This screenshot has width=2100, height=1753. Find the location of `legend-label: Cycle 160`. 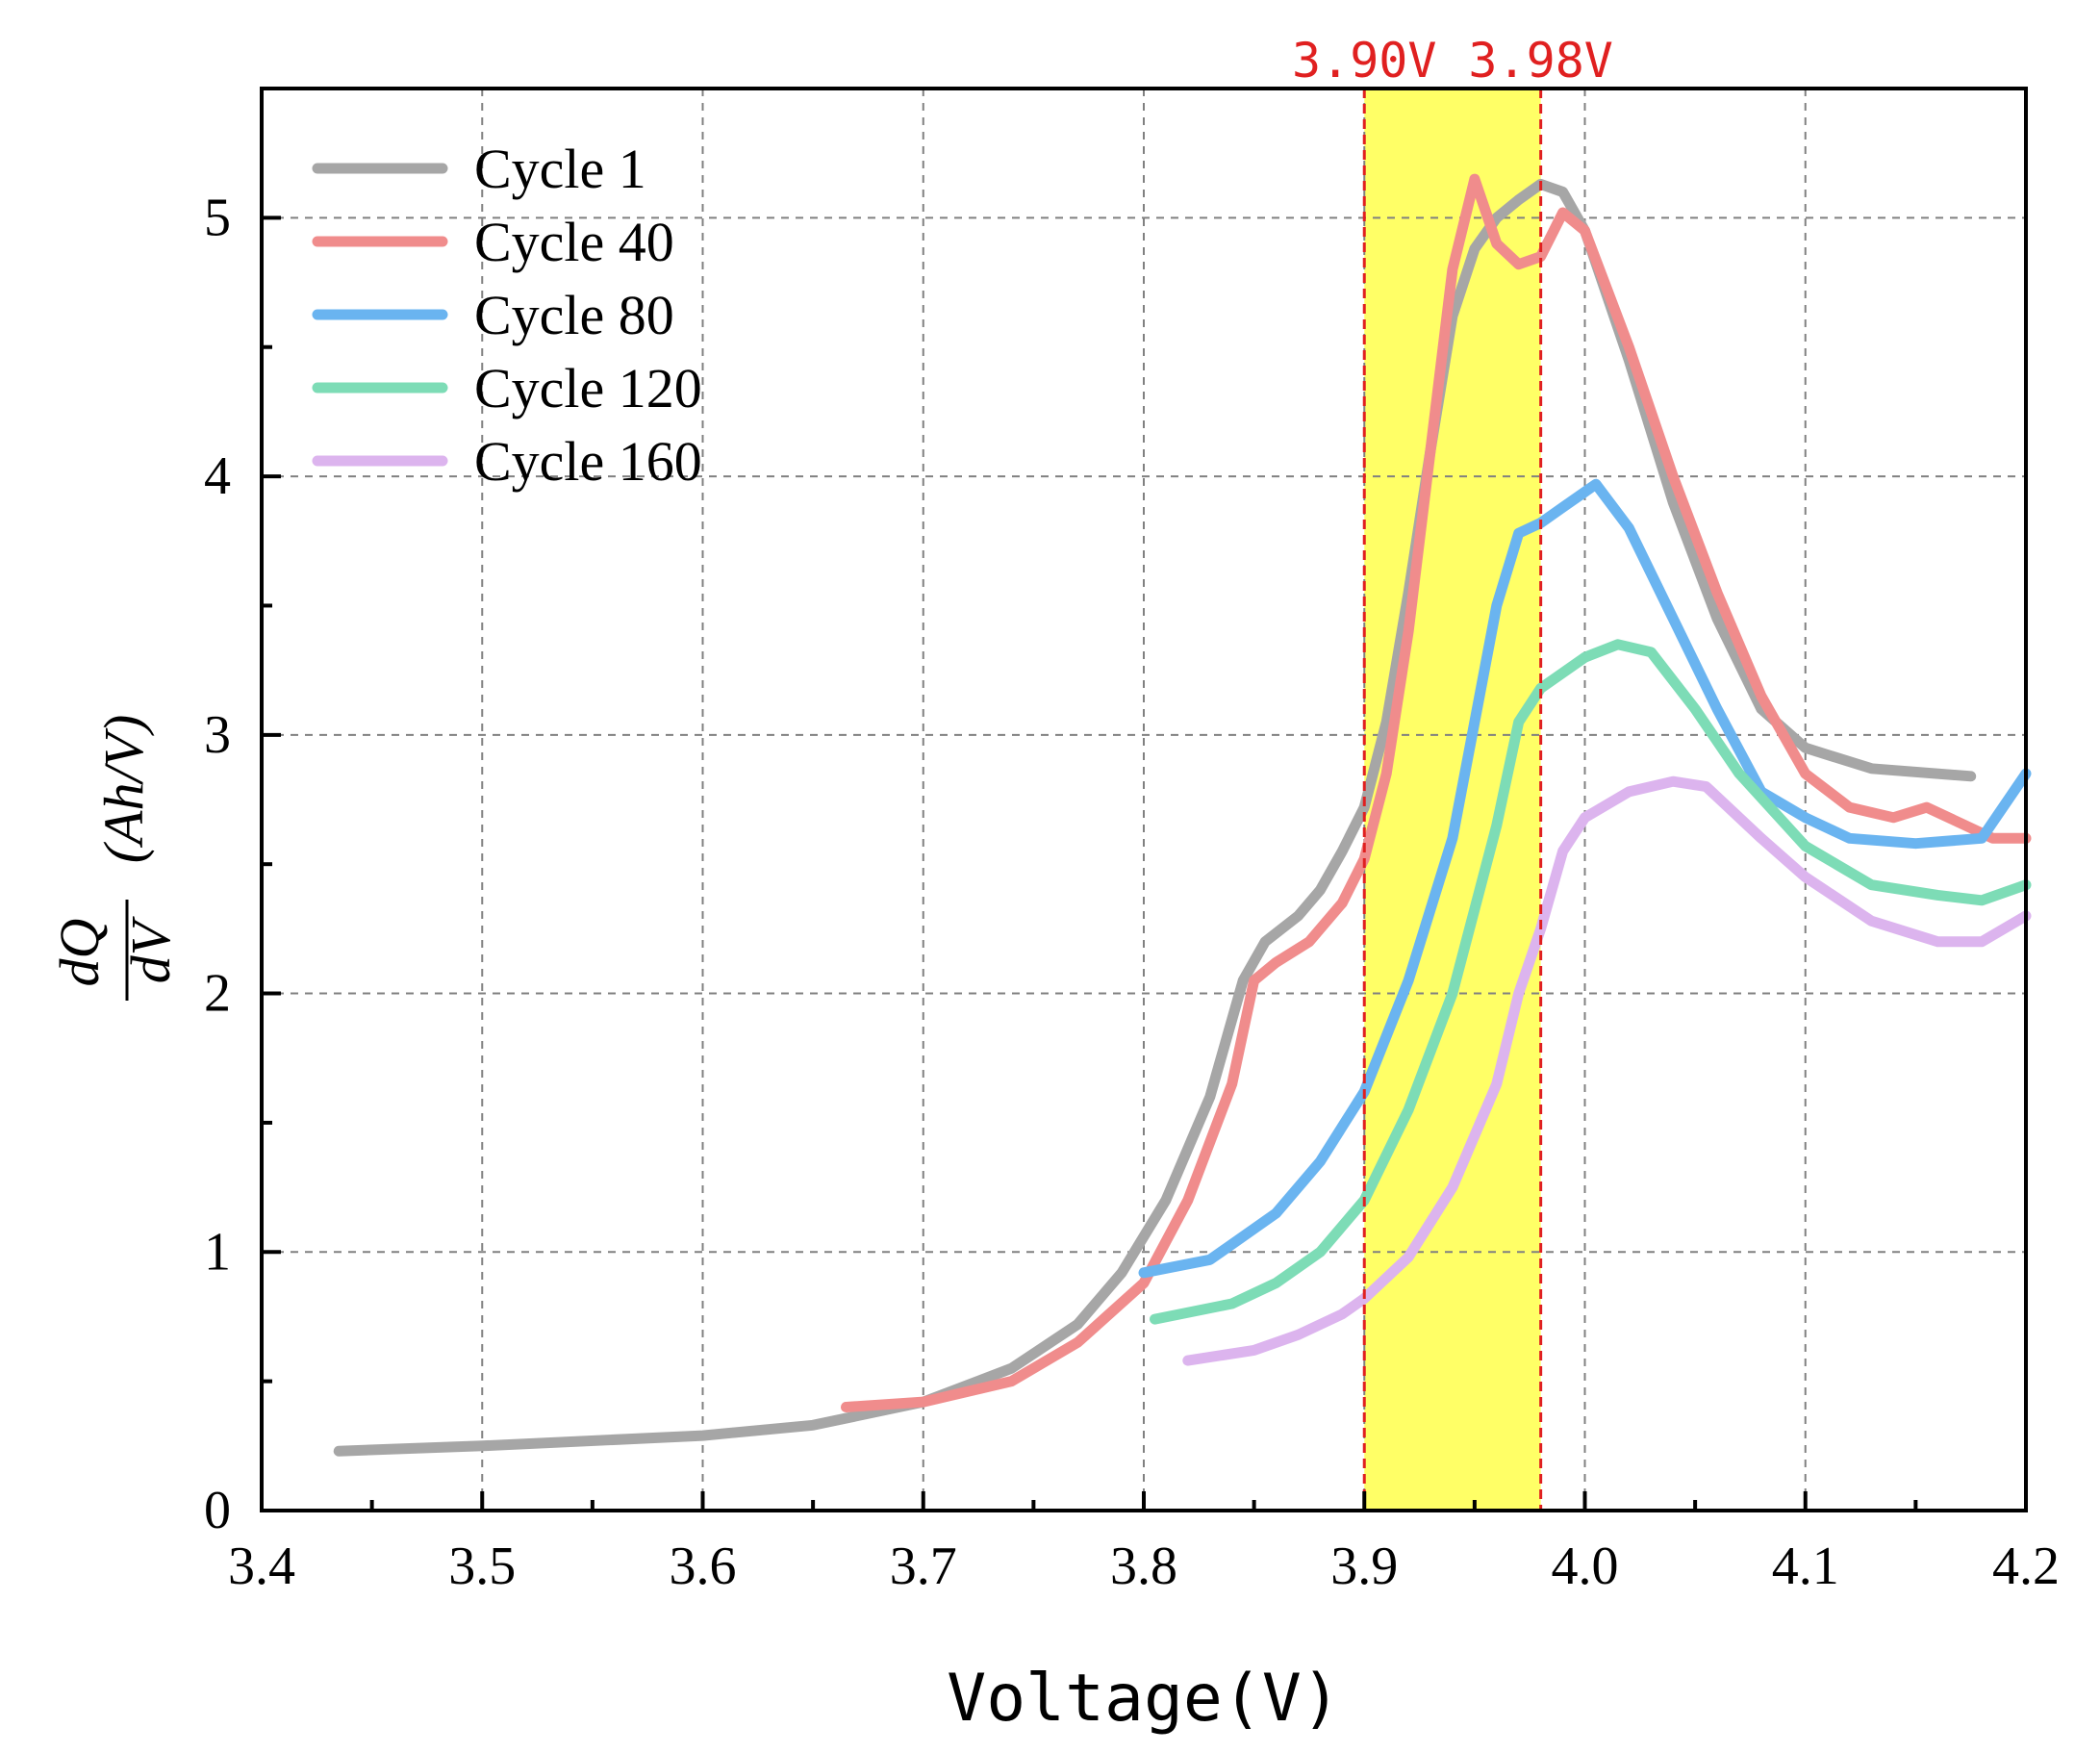

legend-label: Cycle 160 is located at coordinates (588, 461).